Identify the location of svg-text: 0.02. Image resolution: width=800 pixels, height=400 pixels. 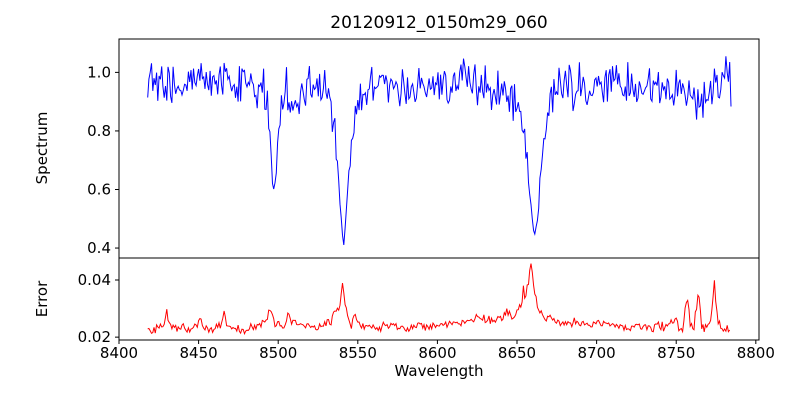
(94, 337).